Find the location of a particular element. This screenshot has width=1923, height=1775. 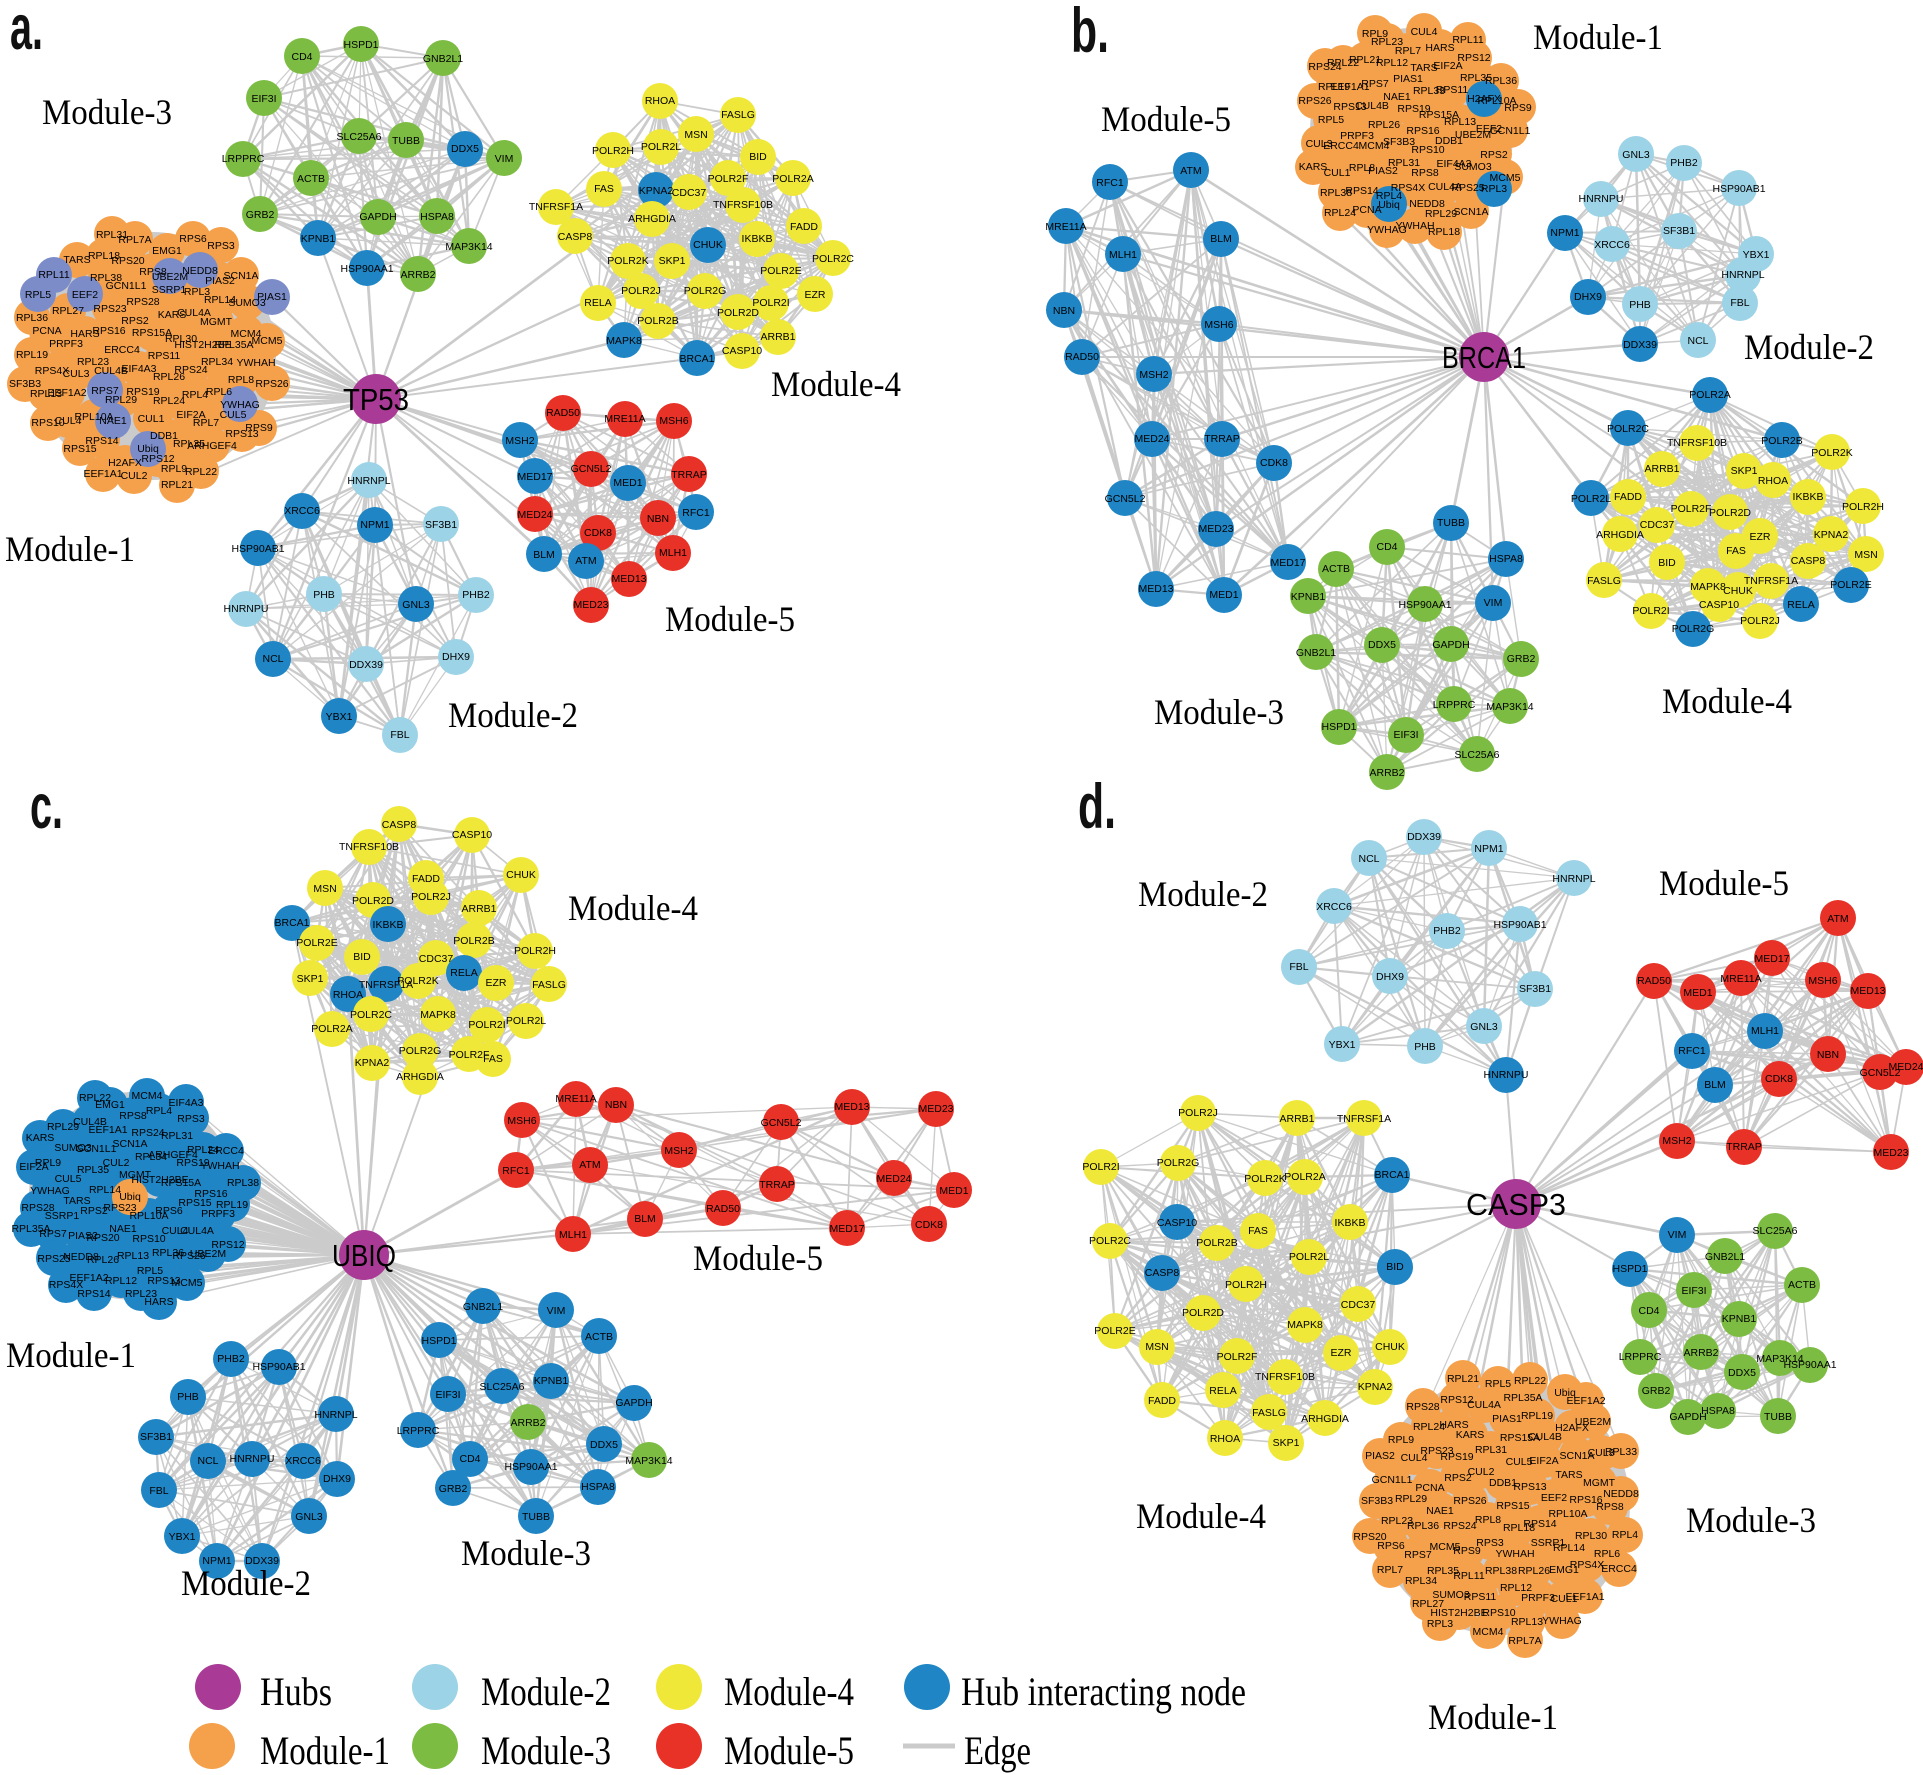

svg-text: RPS23 is located at coordinates (119, 1208).